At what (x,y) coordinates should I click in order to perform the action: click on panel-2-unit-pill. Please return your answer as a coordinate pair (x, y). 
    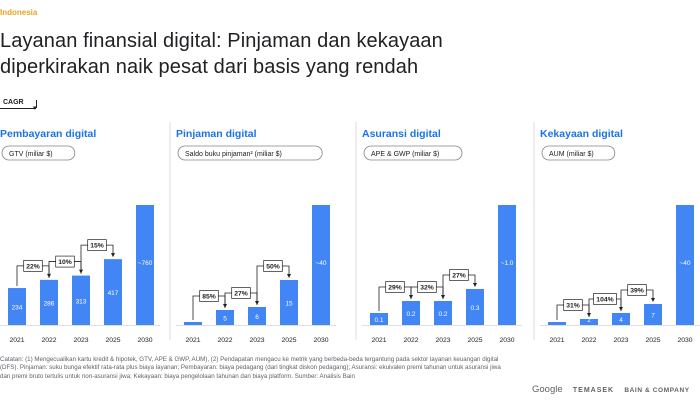
    Looking at the image, I should click on (250, 153).